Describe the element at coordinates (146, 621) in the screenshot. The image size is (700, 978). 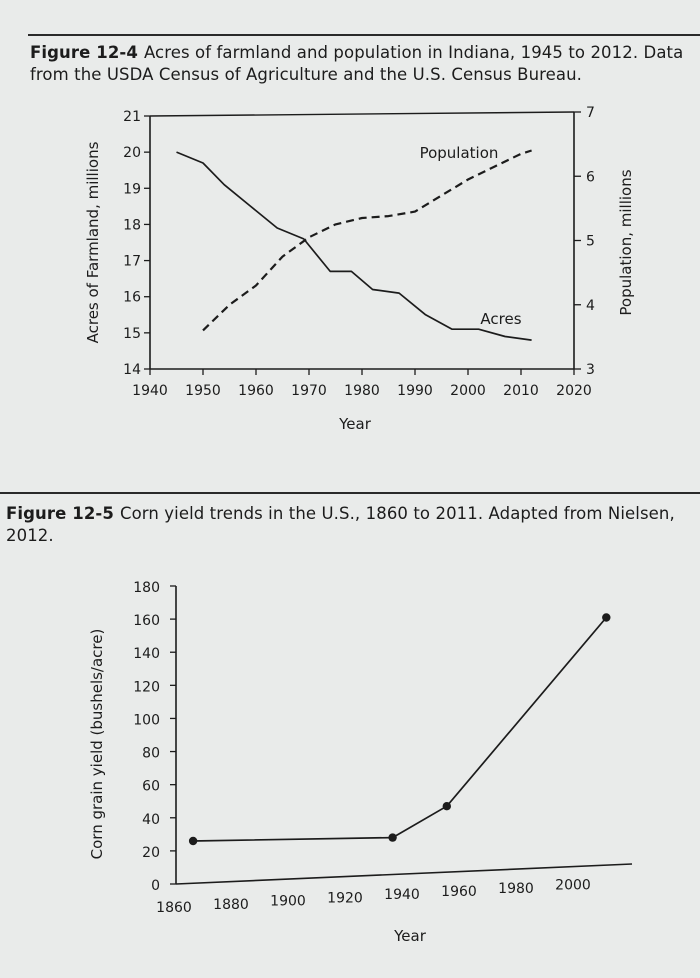
I see `y-tick-label-160: 160` at that location.